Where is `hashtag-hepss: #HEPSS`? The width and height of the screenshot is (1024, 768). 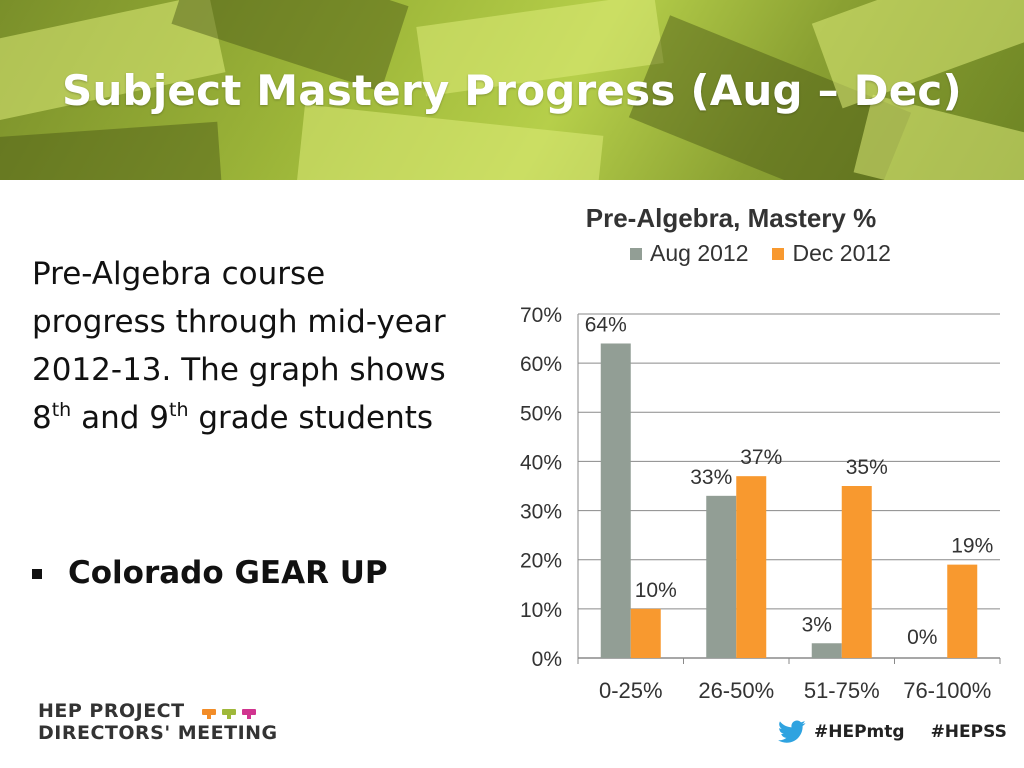
hashtag-hepss: #HEPSS is located at coordinates (968, 732).